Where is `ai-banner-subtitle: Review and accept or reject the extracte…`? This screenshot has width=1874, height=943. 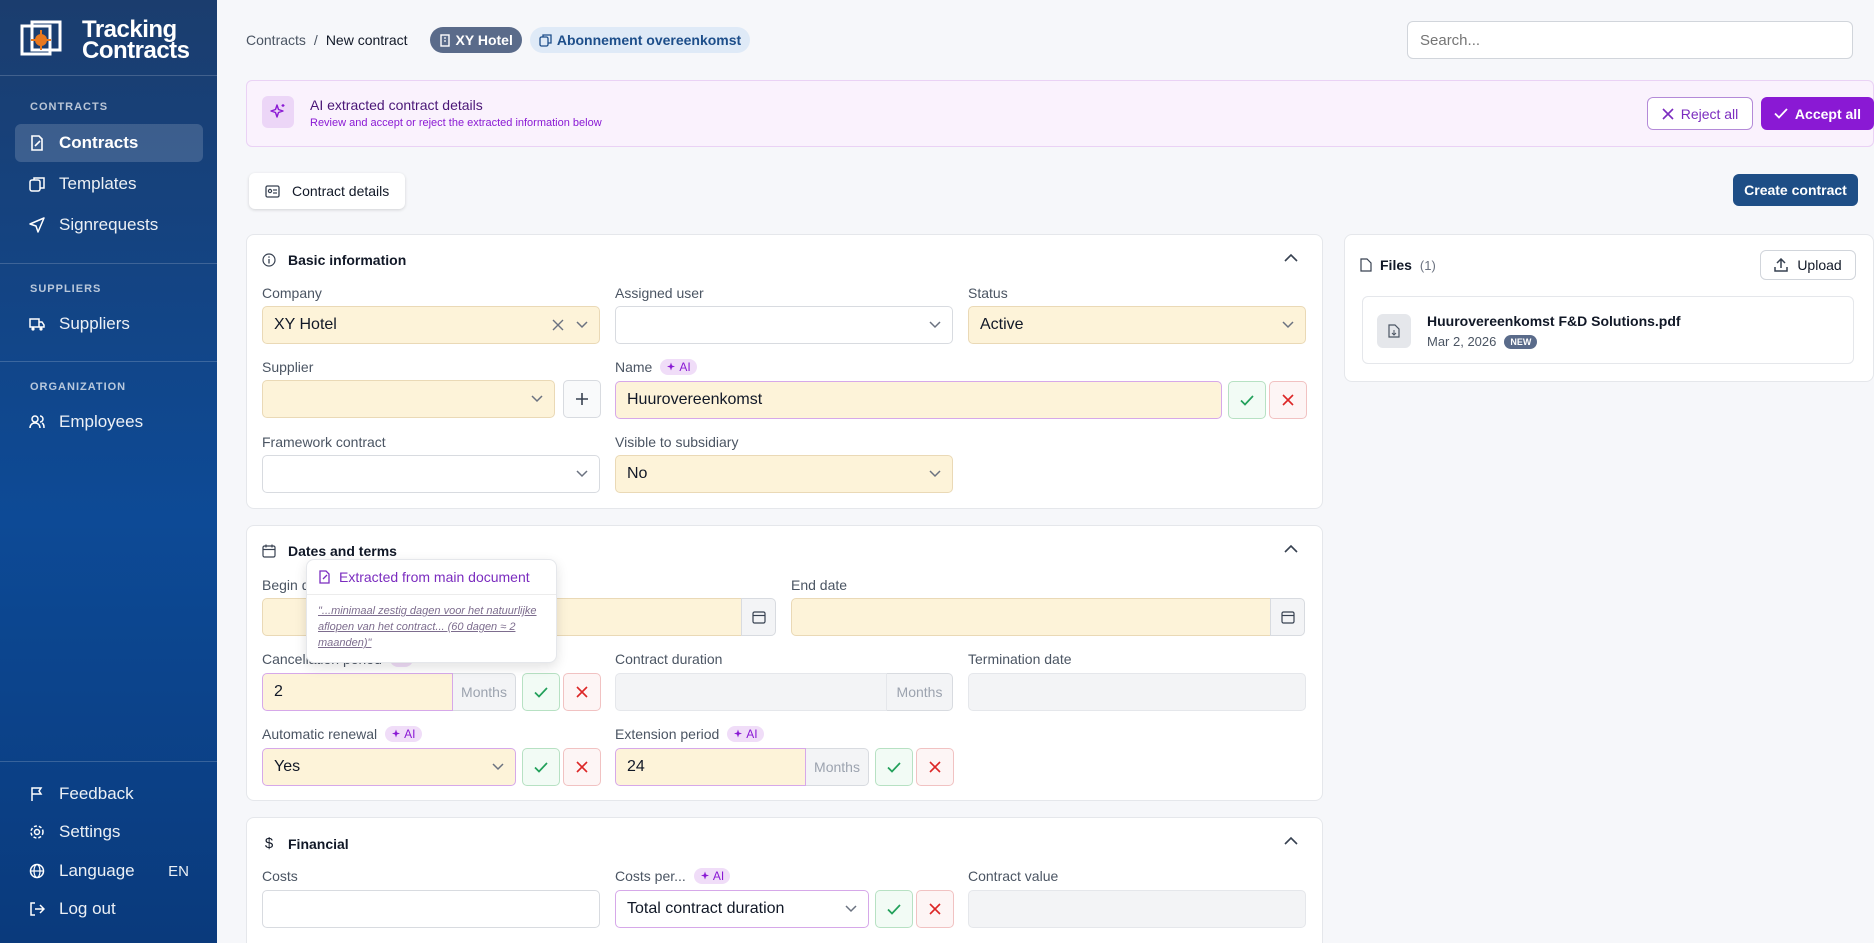 ai-banner-subtitle: Review and accept or reject the extracte… is located at coordinates (456, 123).